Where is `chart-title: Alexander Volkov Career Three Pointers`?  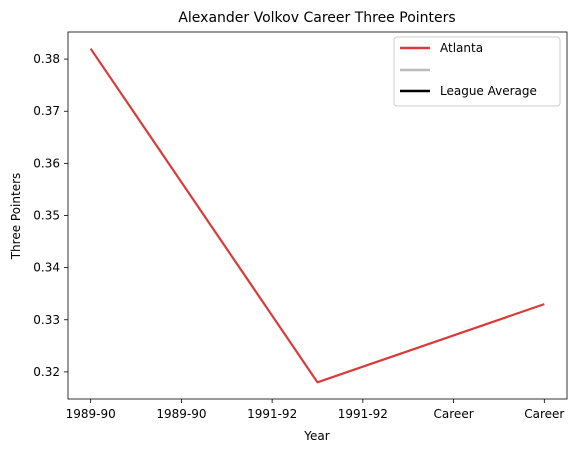 chart-title: Alexander Volkov Career Three Pointers is located at coordinates (316, 18).